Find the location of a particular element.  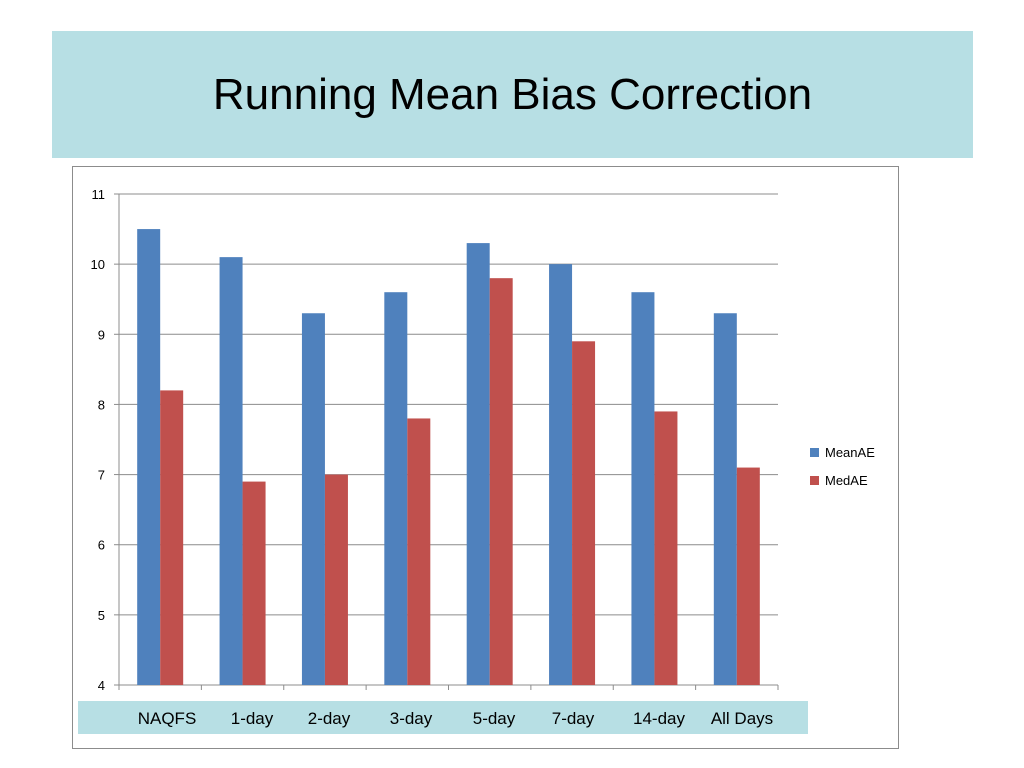

x-tick-label: 2-day is located at coordinates (329, 718).